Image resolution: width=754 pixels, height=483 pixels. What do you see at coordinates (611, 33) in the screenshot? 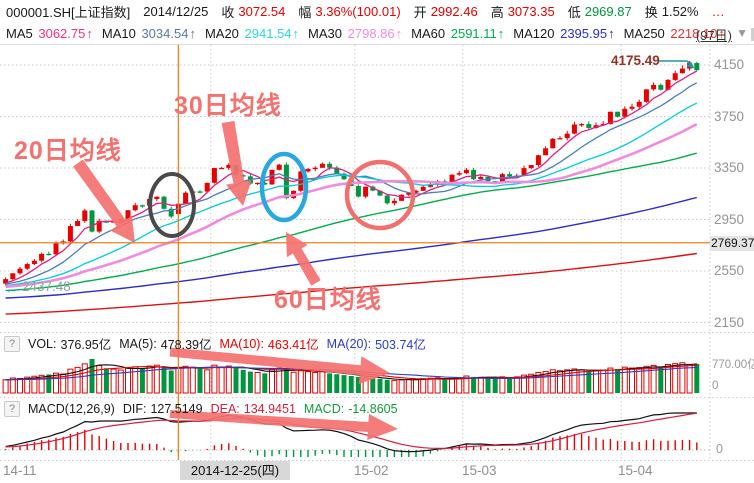
I see `ma120-up-arrow-icon: ↑` at bounding box center [611, 33].